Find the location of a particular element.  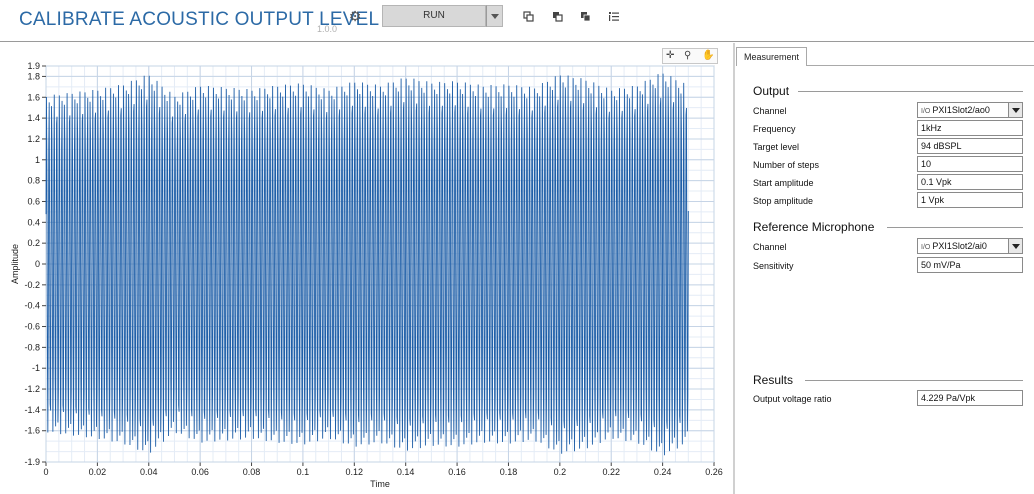

output-channel-select: I/O PXI1Slot2/ao0 is located at coordinates (970, 110).